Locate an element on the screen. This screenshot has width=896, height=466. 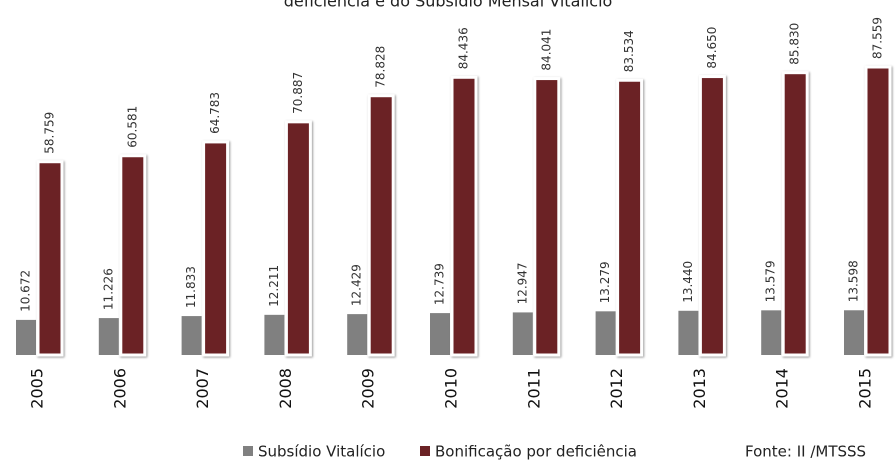
data-label: 13.440 is located at coordinates (688, 282).